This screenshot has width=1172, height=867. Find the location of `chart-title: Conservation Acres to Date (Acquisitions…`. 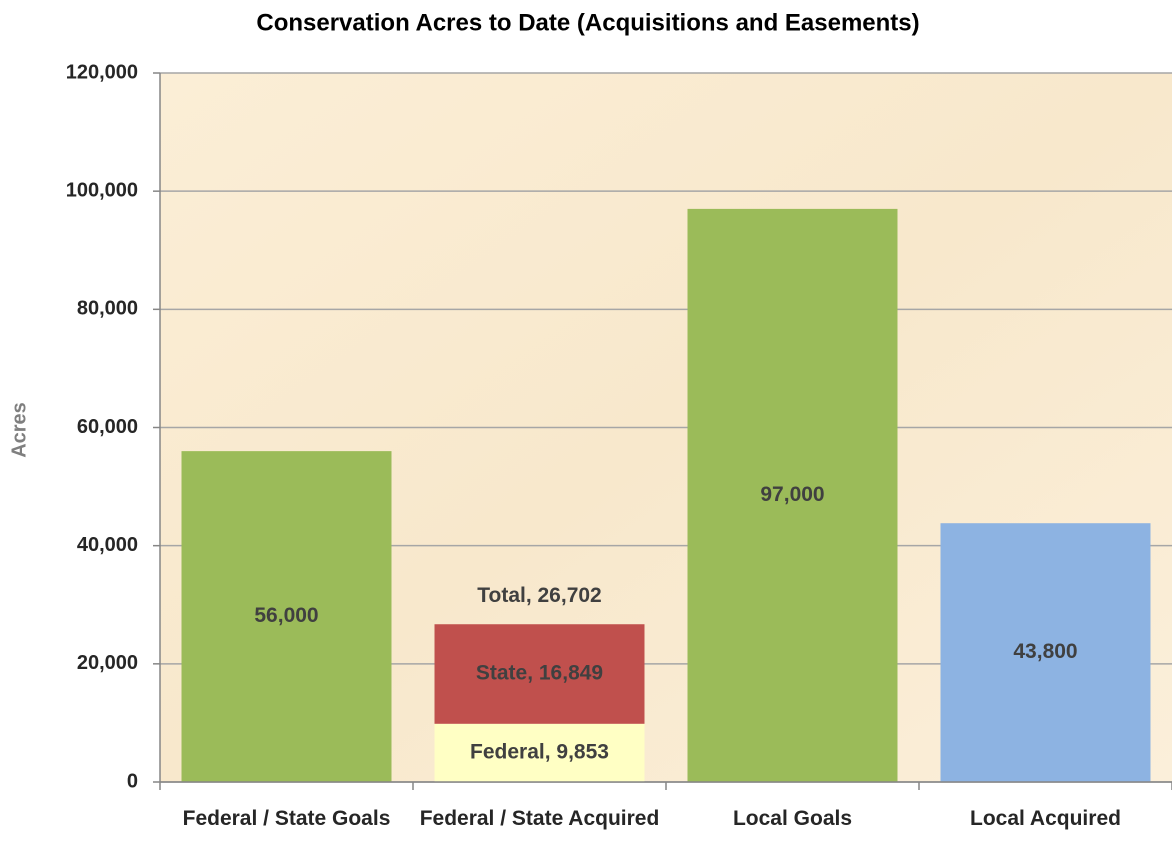

chart-title: Conservation Acres to Date (Acquisitions… is located at coordinates (587, 22).